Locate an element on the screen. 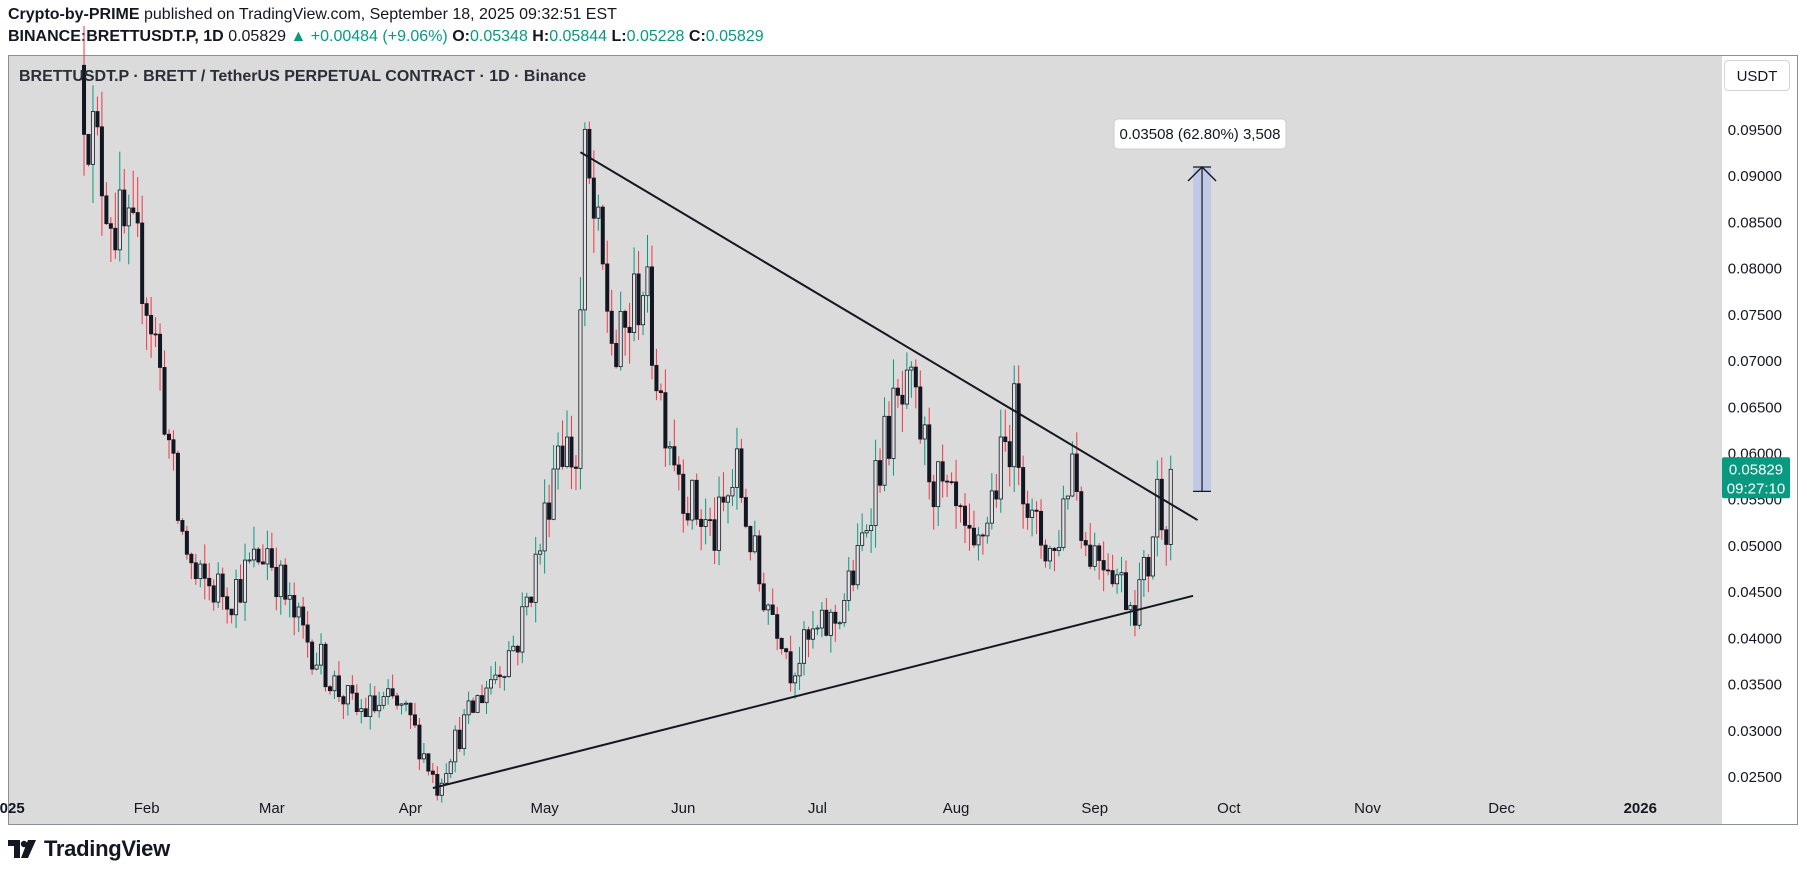  price-tick-label: 0.04000 is located at coordinates (1755, 638).